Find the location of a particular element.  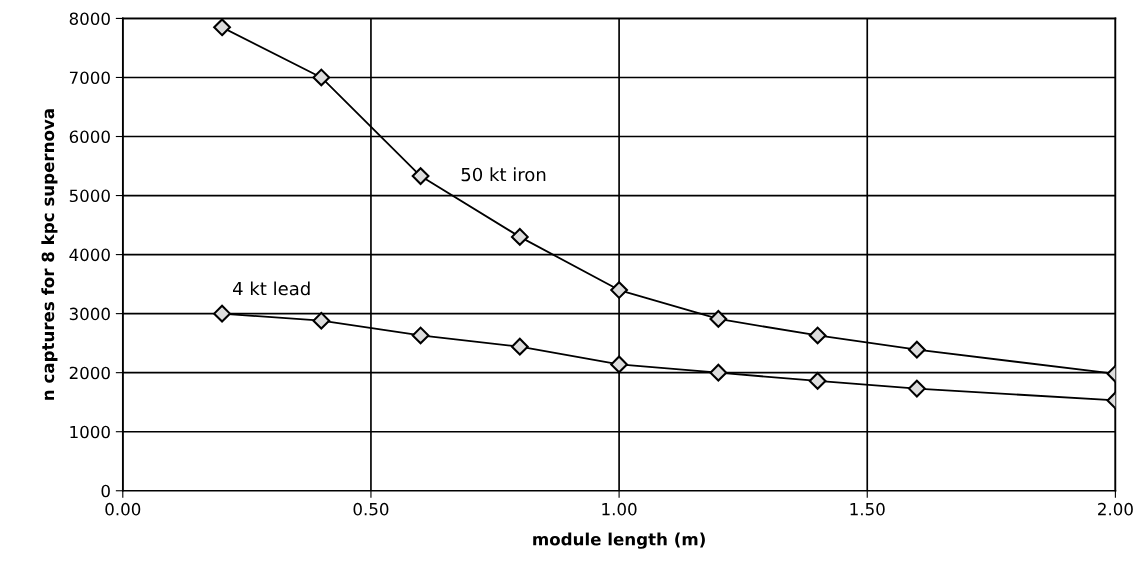

y-tick-label: 5000 is located at coordinates (89, 196).